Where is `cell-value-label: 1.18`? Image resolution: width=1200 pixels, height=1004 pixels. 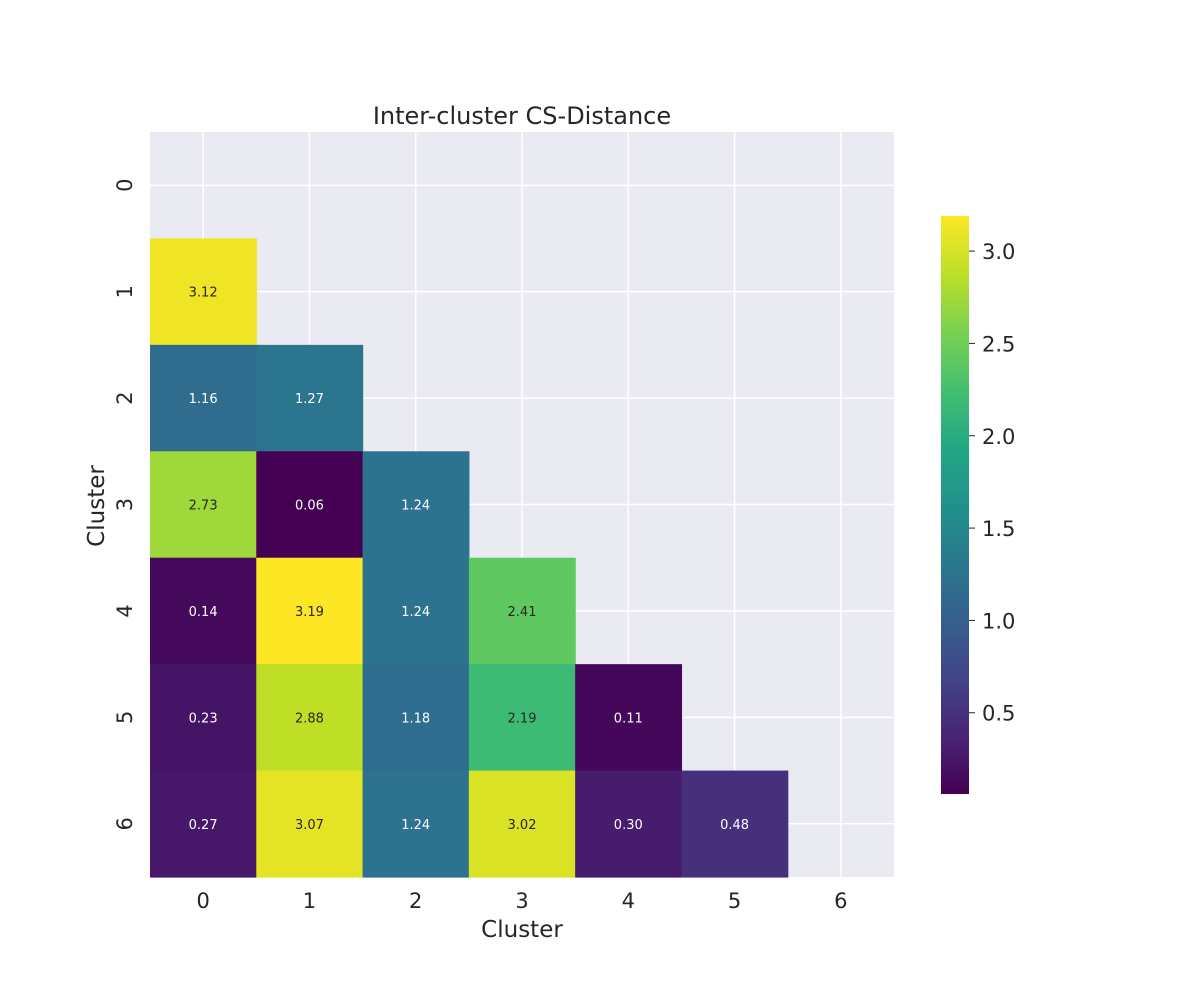
cell-value-label: 1.18 is located at coordinates (415, 718).